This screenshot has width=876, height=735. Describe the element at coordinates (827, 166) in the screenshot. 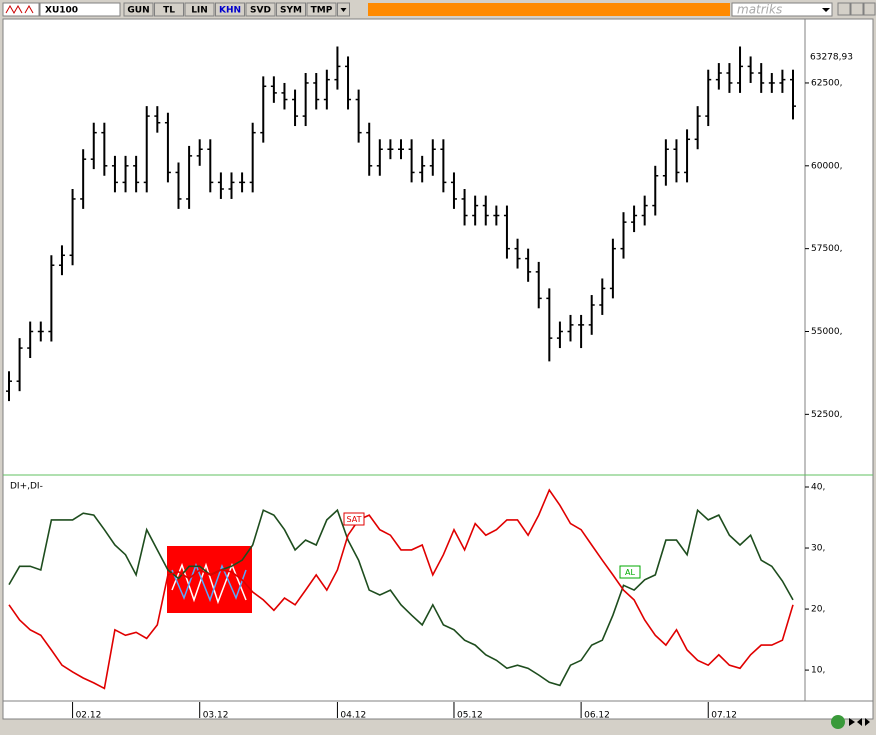

I see `y-tick-label: 60000,` at that location.